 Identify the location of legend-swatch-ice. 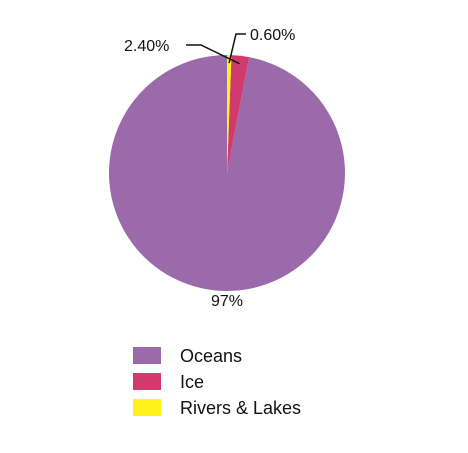
(147, 381).